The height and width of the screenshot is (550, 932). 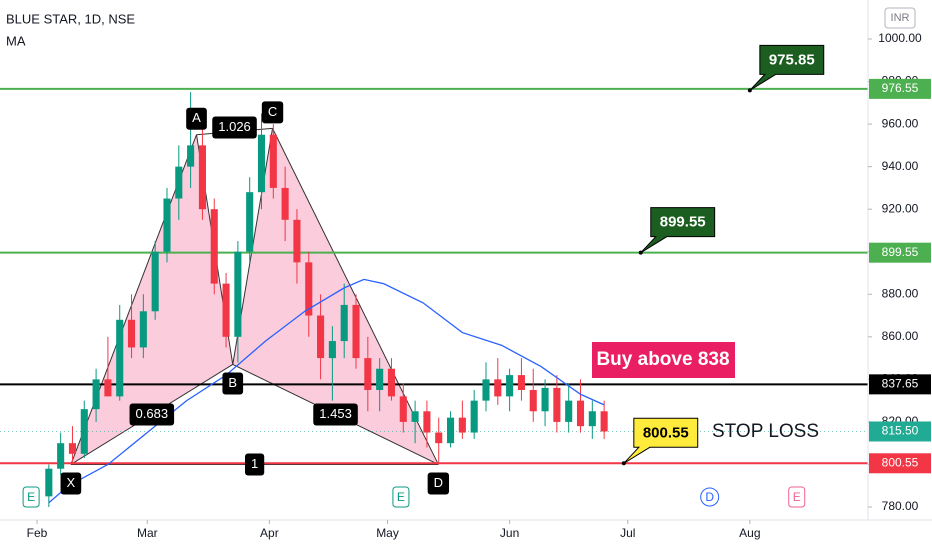 I want to click on pattern-point: D, so click(x=438, y=483).